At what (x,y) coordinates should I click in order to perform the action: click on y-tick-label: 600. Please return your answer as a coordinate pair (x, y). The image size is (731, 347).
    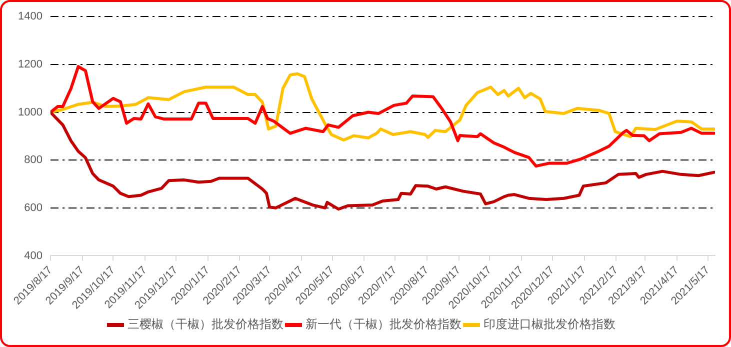
    Looking at the image, I should click on (33, 208).